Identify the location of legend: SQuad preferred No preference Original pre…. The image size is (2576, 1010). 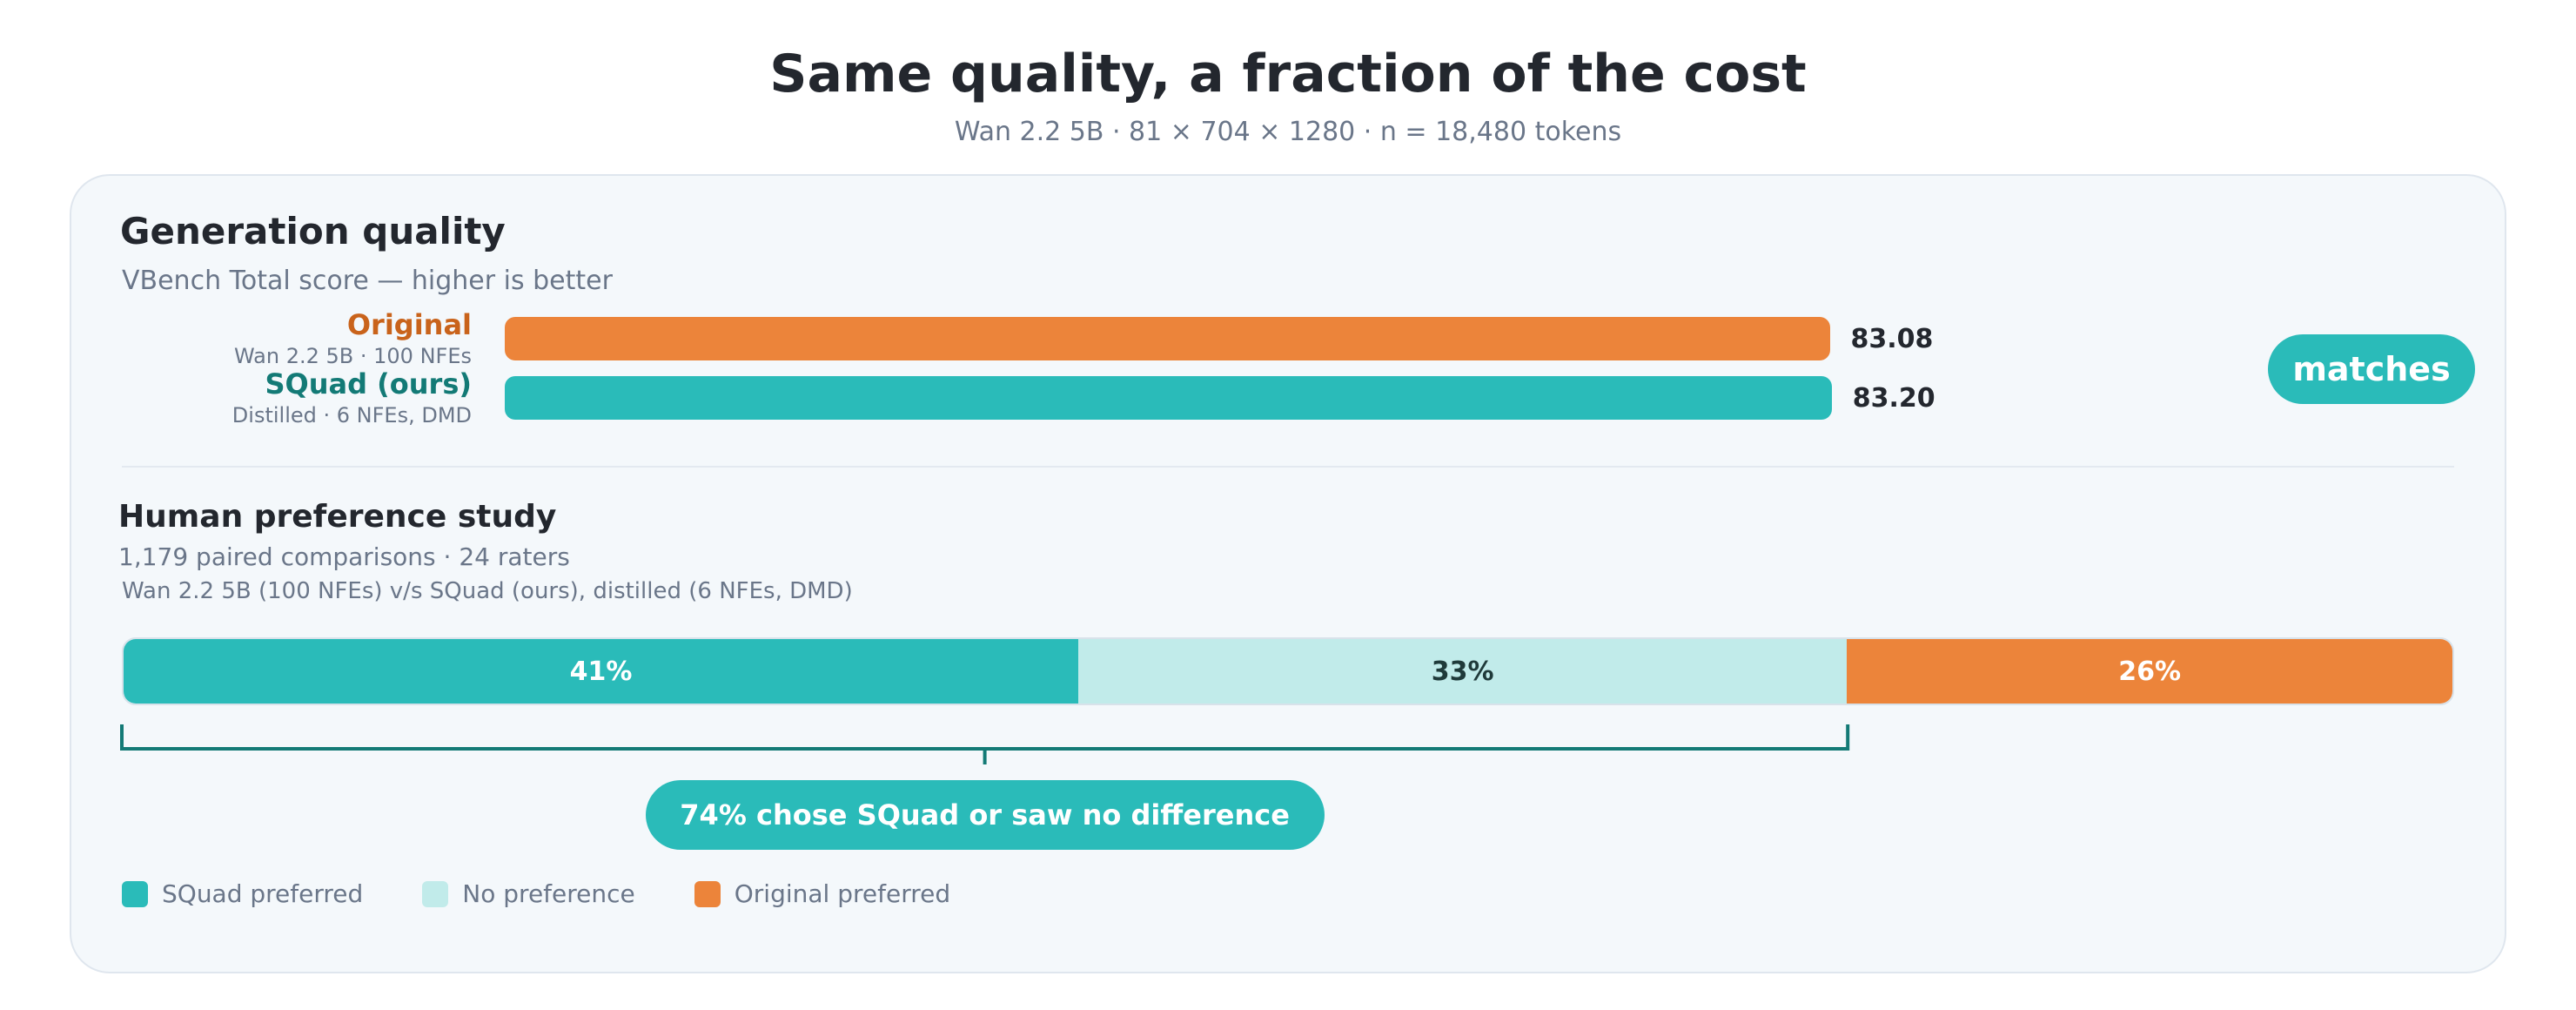
(536, 893).